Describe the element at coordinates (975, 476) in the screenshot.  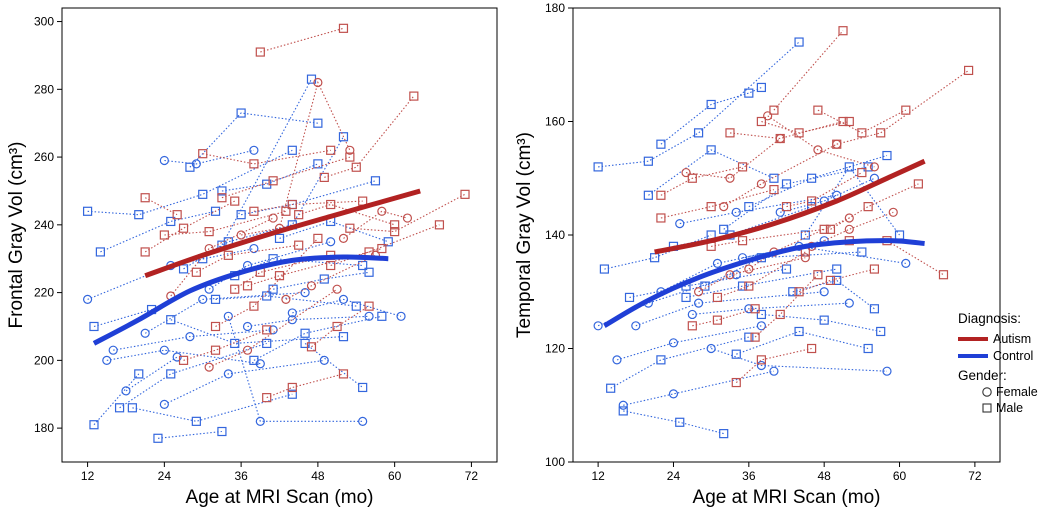
I see `temporal-x-tick-label: 72` at that location.